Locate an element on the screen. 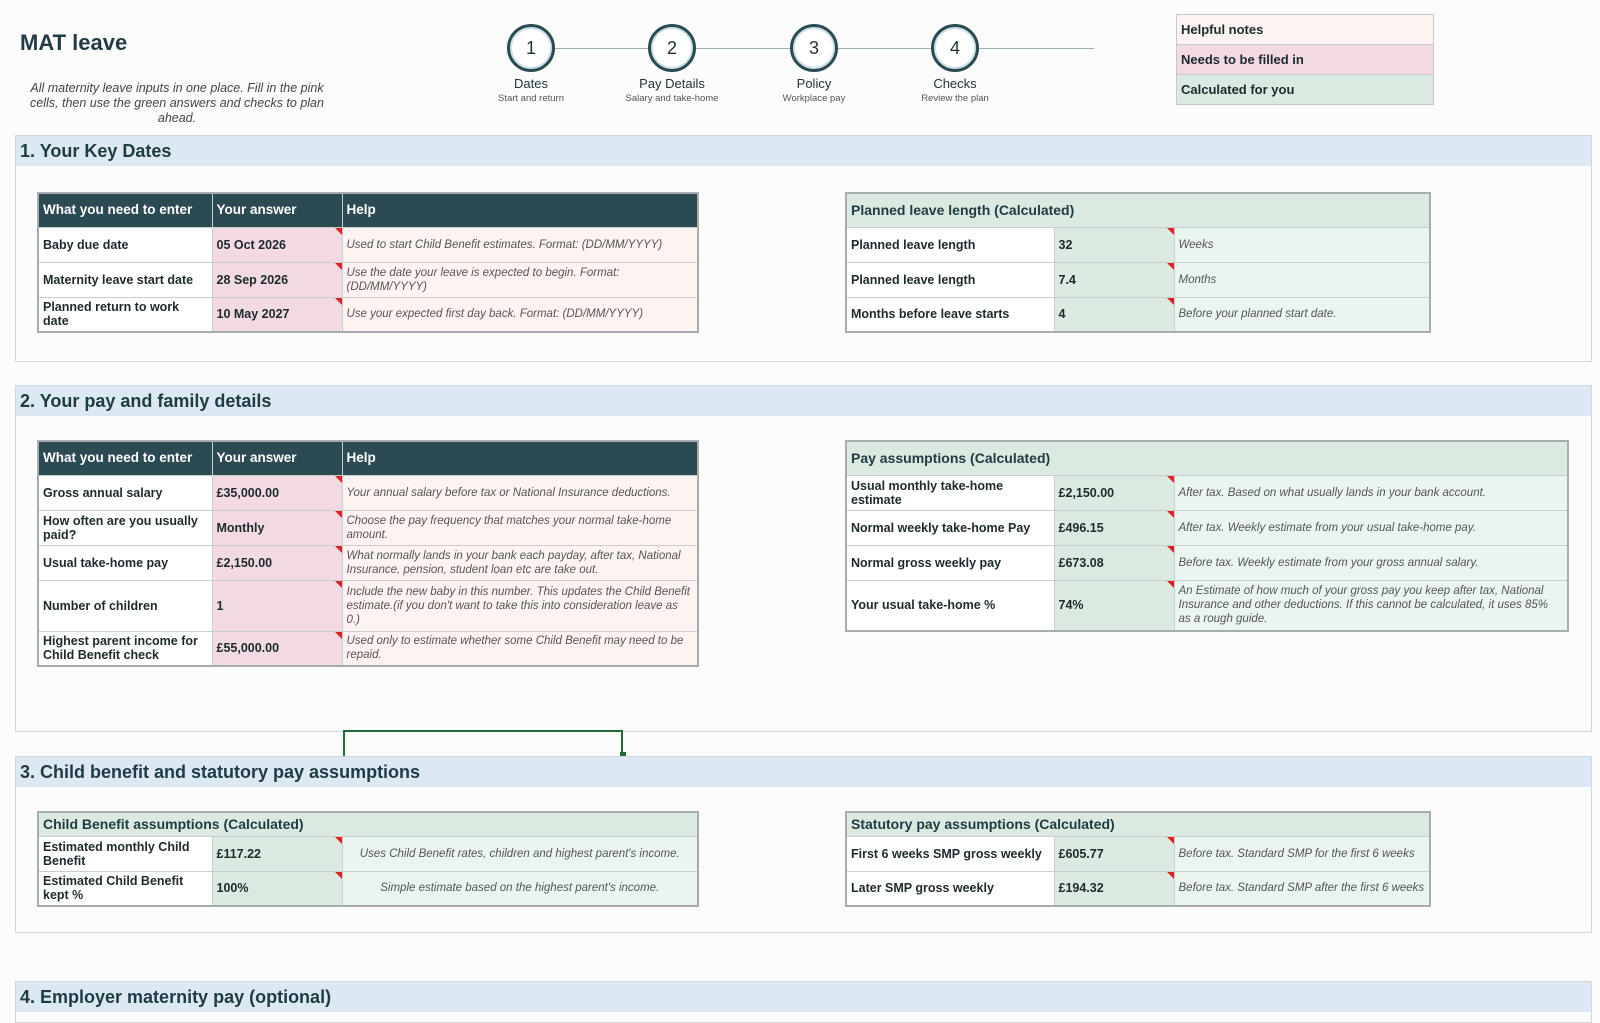 The width and height of the screenshot is (1600, 1023). legend-needs-filling: Needs to be filled in is located at coordinates (1305, 60).